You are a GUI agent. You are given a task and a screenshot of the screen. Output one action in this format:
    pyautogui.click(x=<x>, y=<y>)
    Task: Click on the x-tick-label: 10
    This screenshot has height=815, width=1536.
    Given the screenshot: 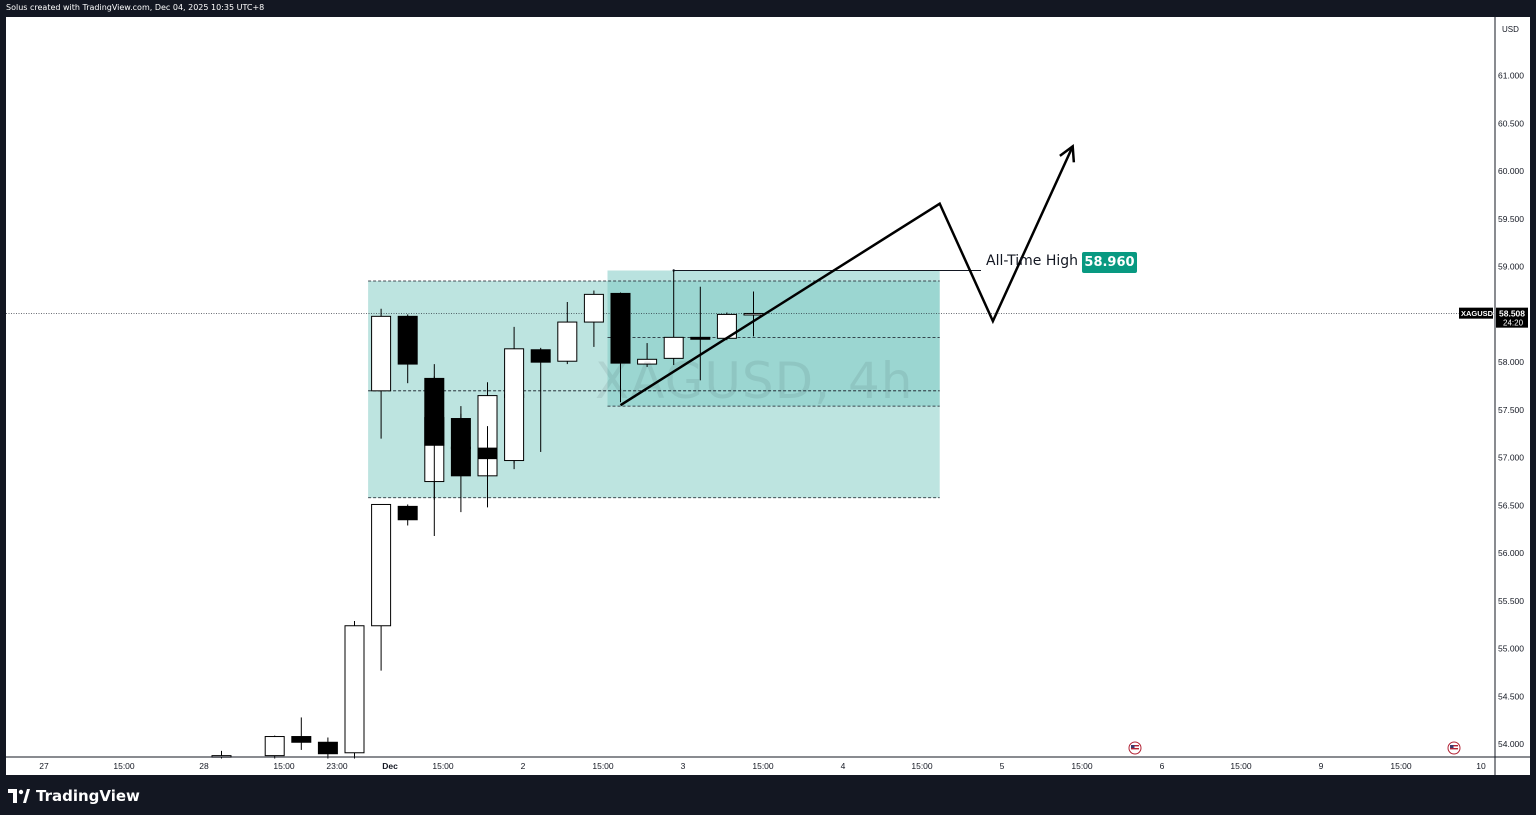 What is the action you would take?
    pyautogui.click(x=1481, y=766)
    